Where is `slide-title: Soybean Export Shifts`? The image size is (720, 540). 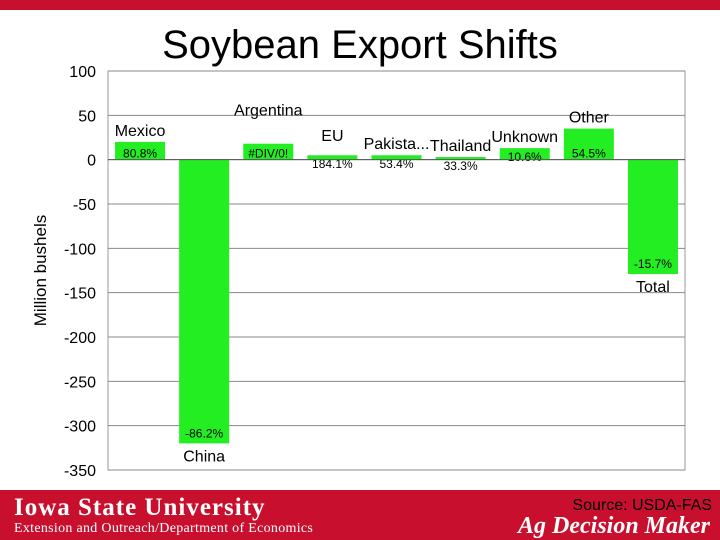 slide-title: Soybean Export Shifts is located at coordinates (360, 45).